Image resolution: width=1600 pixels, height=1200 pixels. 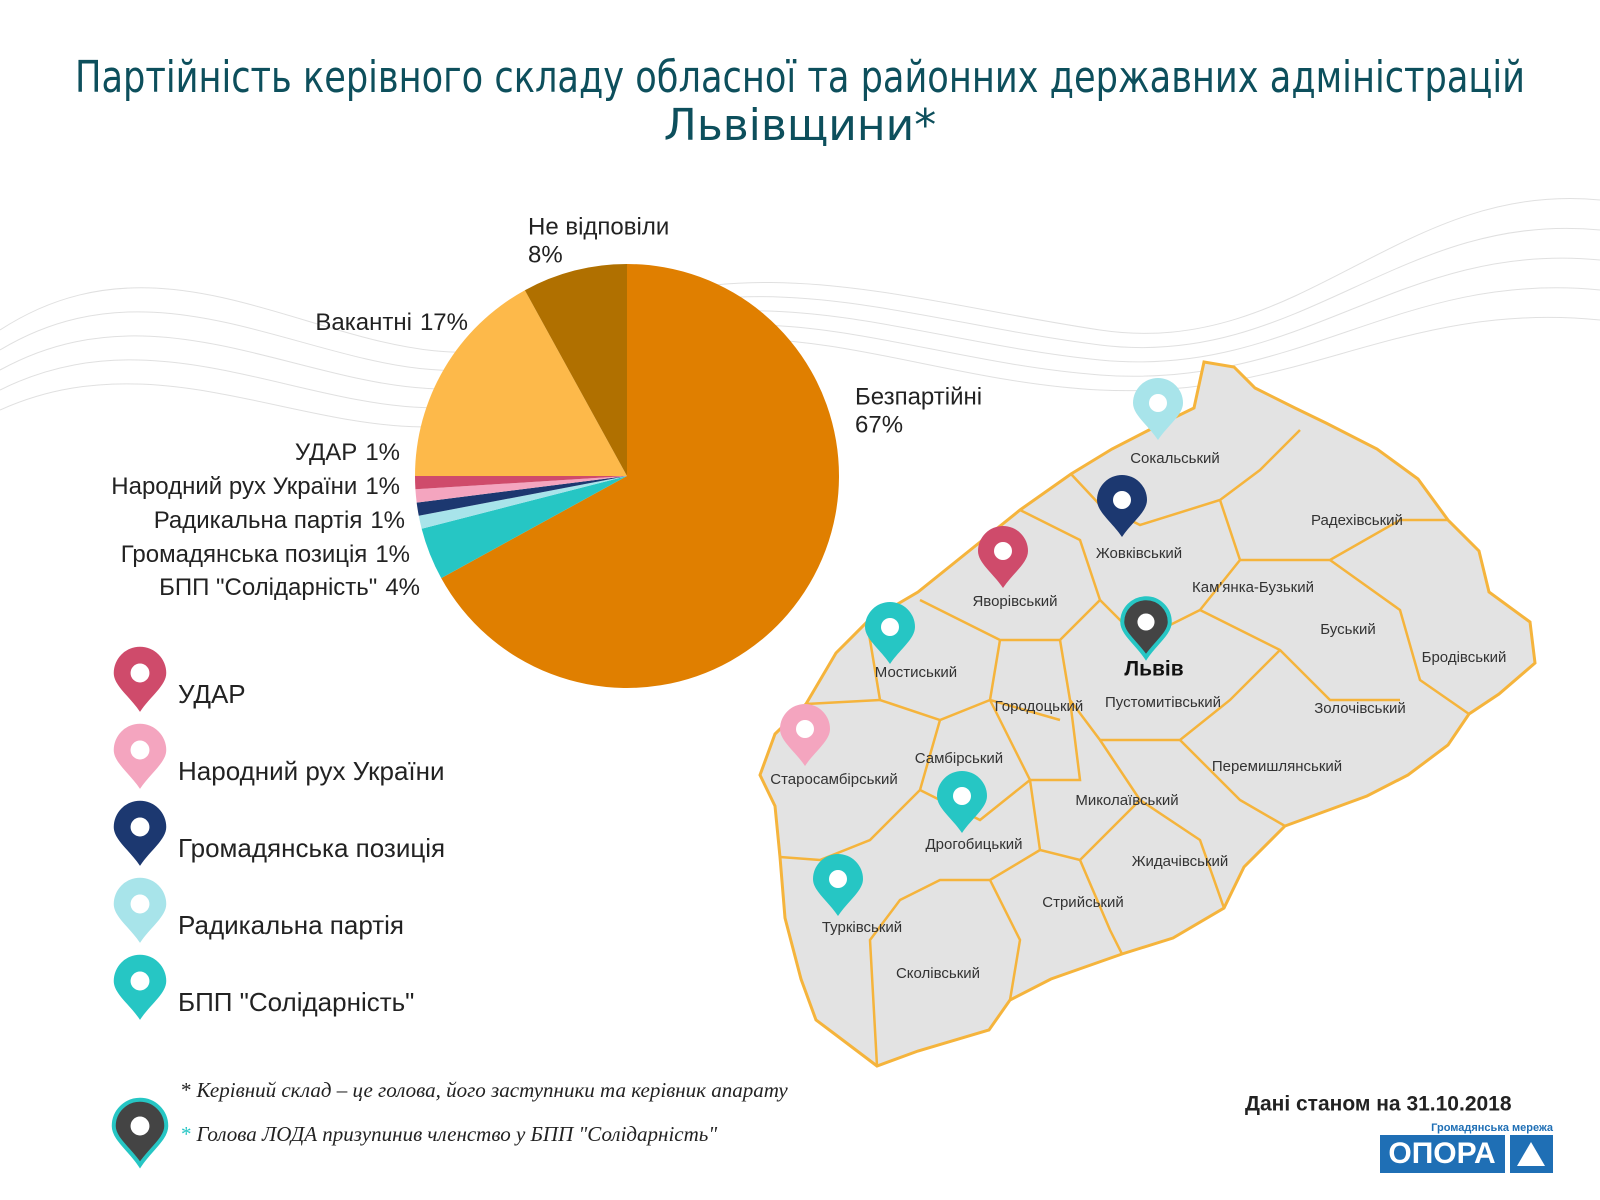 What do you see at coordinates (598, 226) in the screenshot?
I see `slice-label: Не відповіли` at bounding box center [598, 226].